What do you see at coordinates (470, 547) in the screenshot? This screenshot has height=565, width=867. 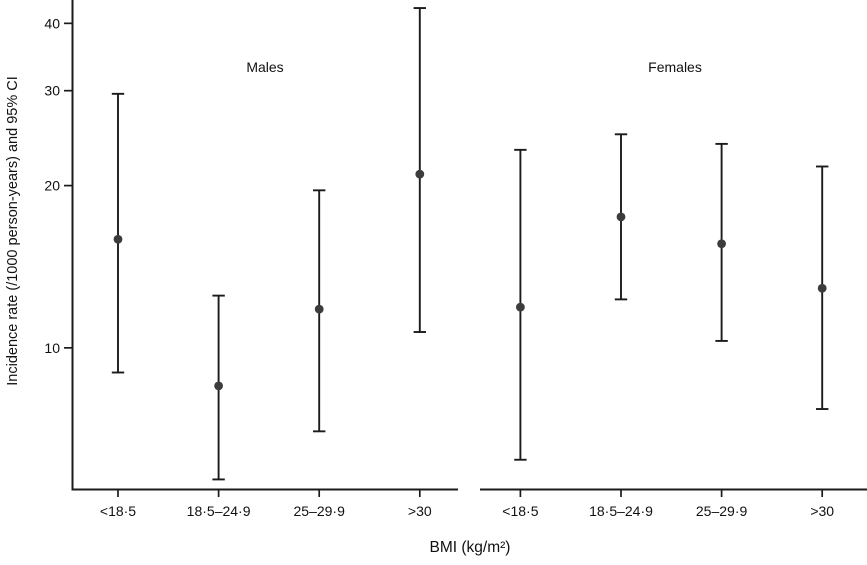 I see `x-axis-title: BMI (kg/m²)` at bounding box center [470, 547].